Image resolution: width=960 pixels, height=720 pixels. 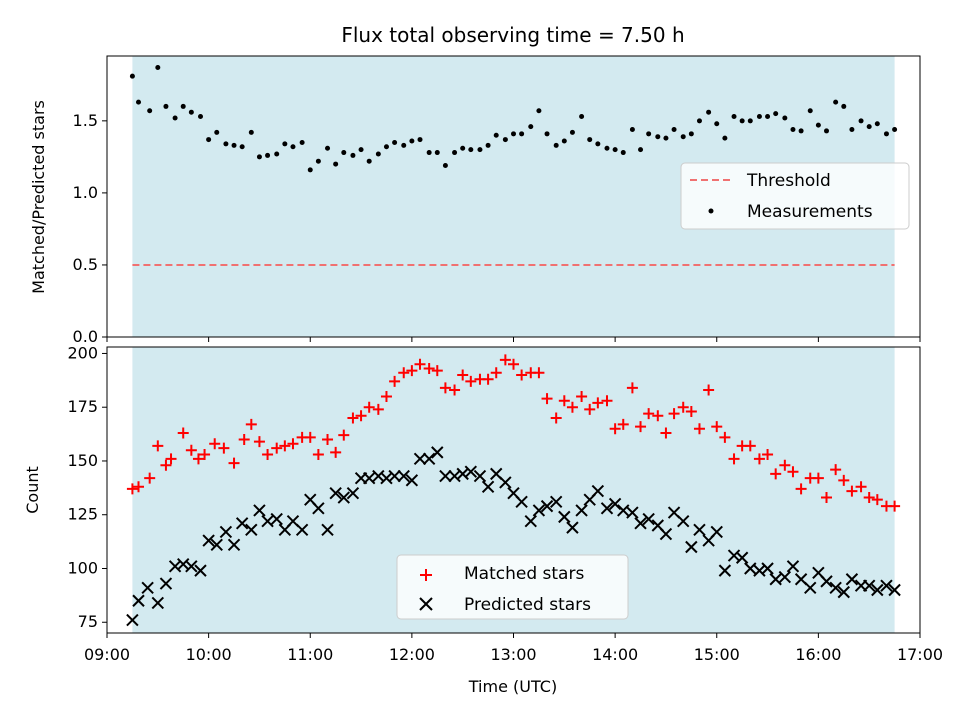 I want to click on ratio-y-tick-label: 1.5, so click(x=85, y=120).